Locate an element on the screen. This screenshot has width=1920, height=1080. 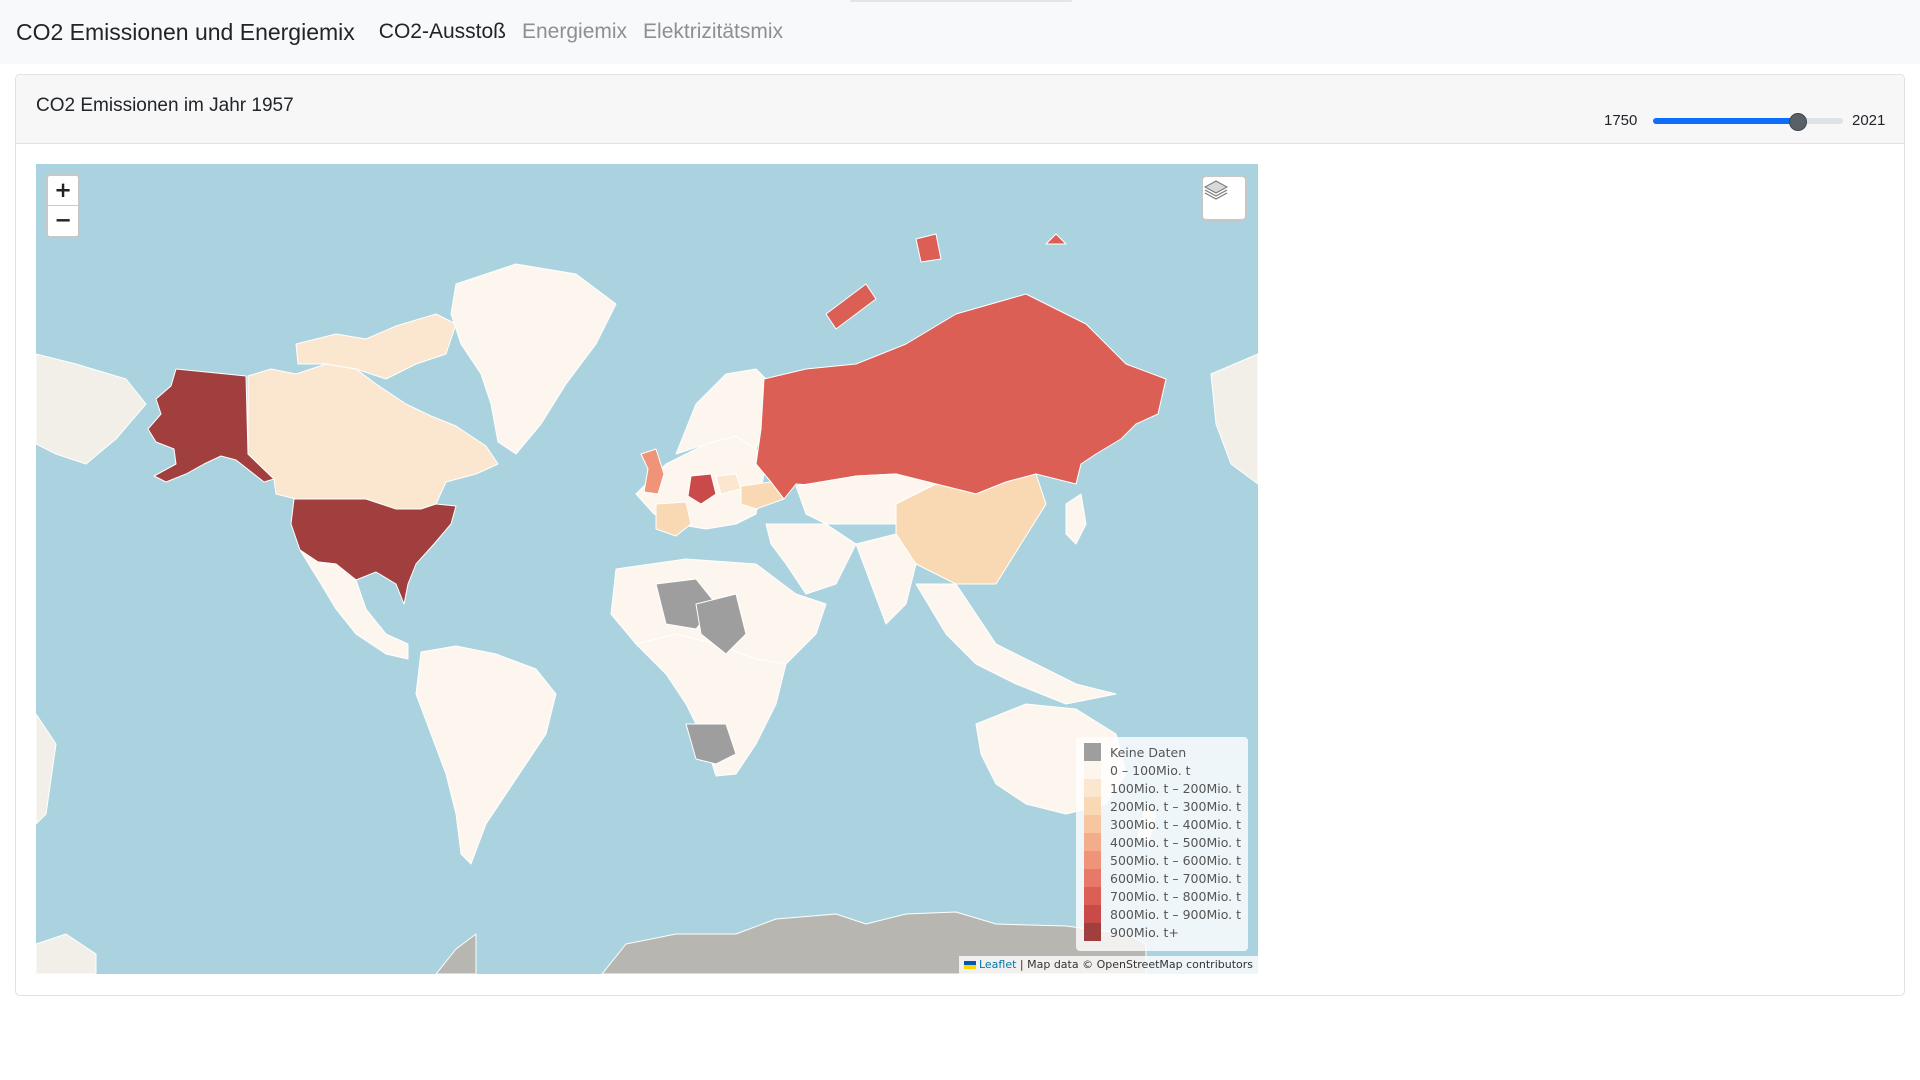
nav-link-co2-ausstoss: CO2-Ausstoß is located at coordinates (442, 31).